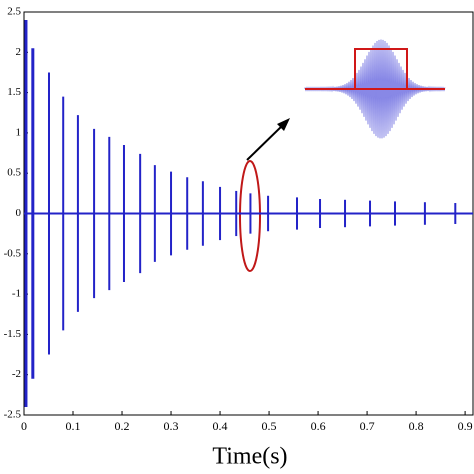 The width and height of the screenshot is (474, 474). I want to click on y-tick-label: -0.5, so click(13, 253).